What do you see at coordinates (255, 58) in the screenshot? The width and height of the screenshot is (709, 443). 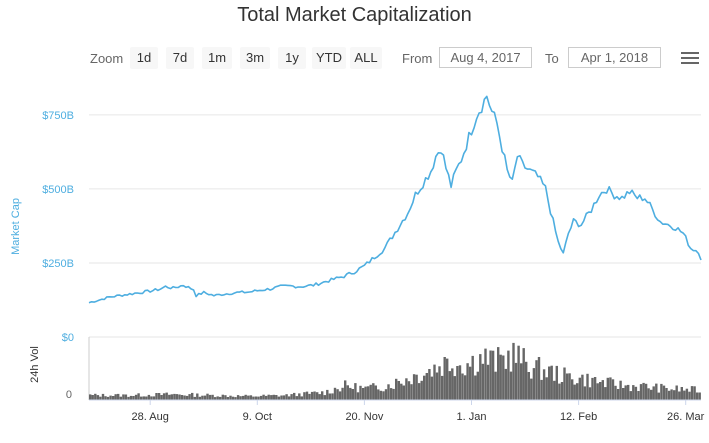 I see `zoom-3m-button: 3m` at bounding box center [255, 58].